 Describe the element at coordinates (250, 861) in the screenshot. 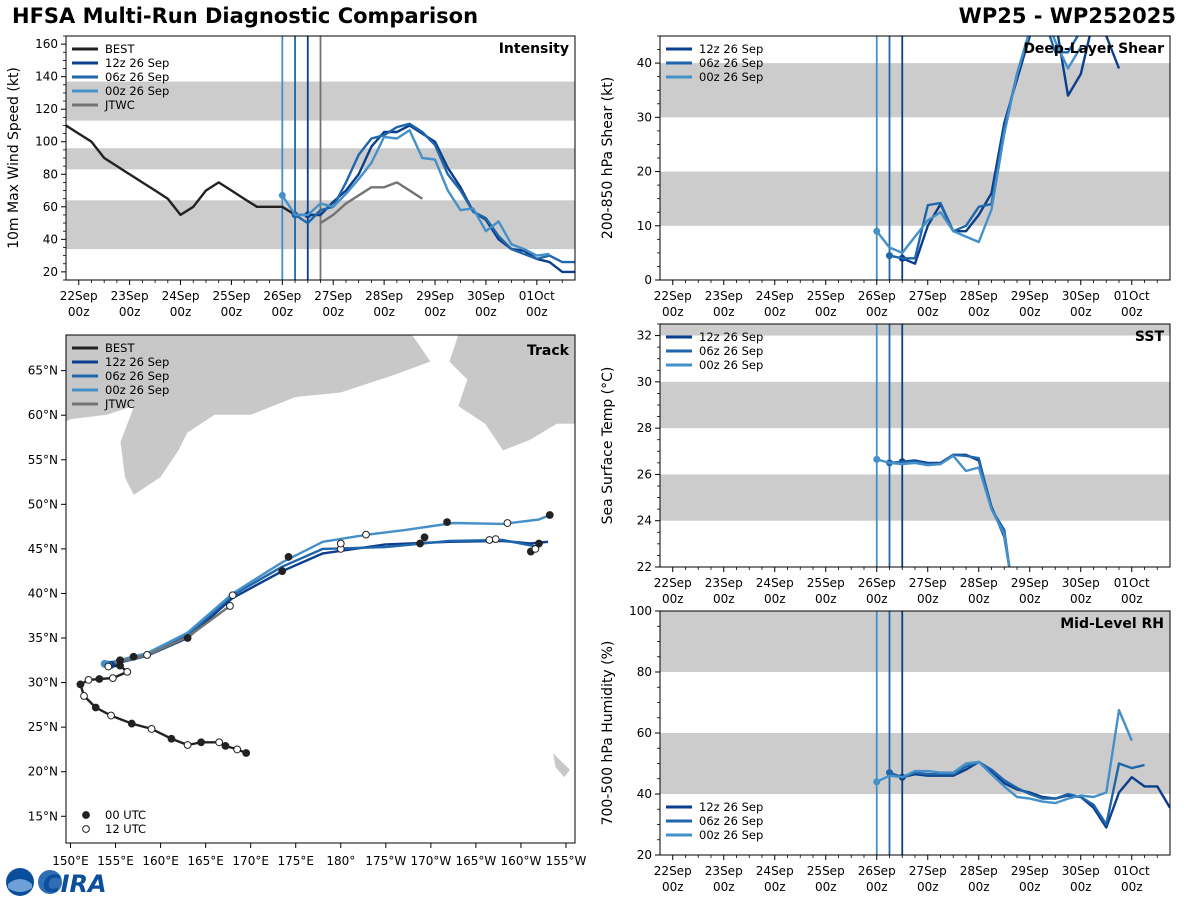

I see `x-tick-label: 170°E` at that location.